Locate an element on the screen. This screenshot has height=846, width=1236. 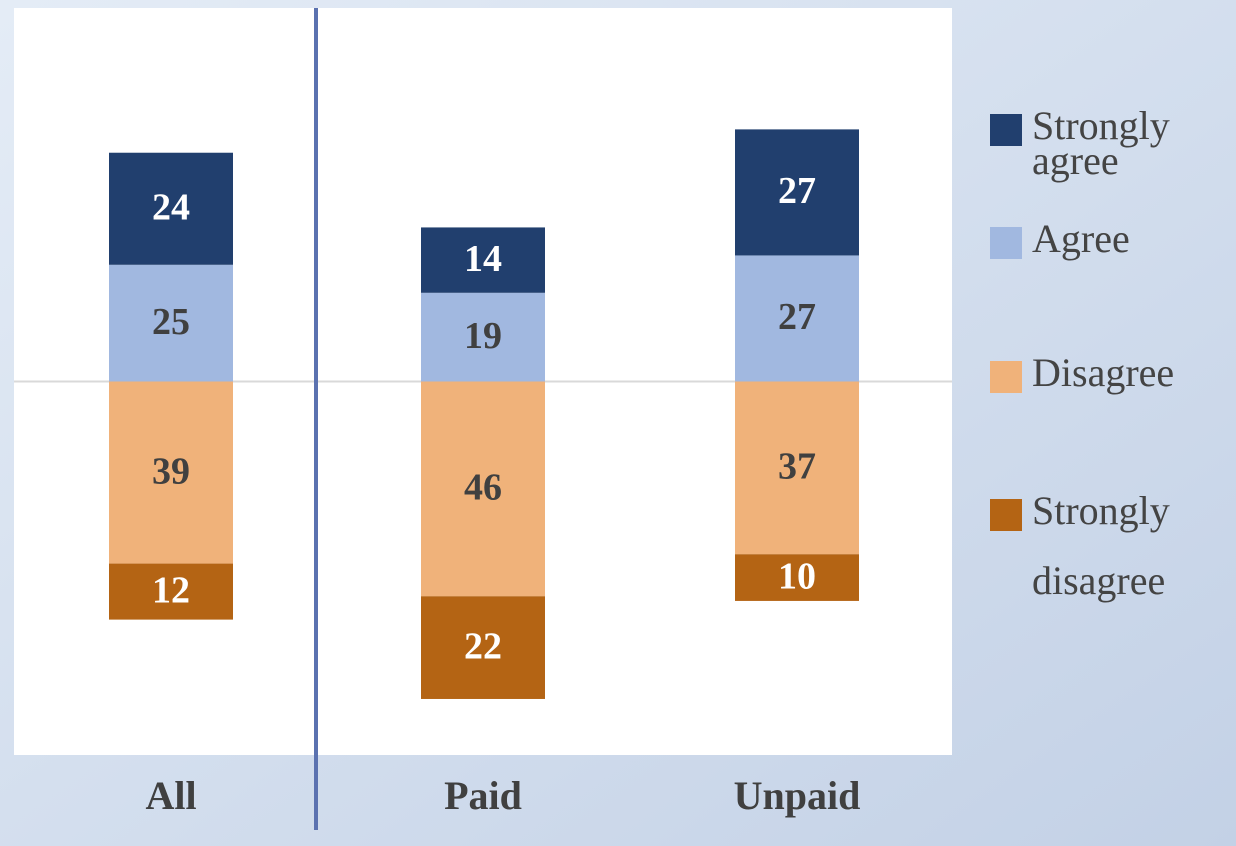
data-label: 39 is located at coordinates (171, 471).